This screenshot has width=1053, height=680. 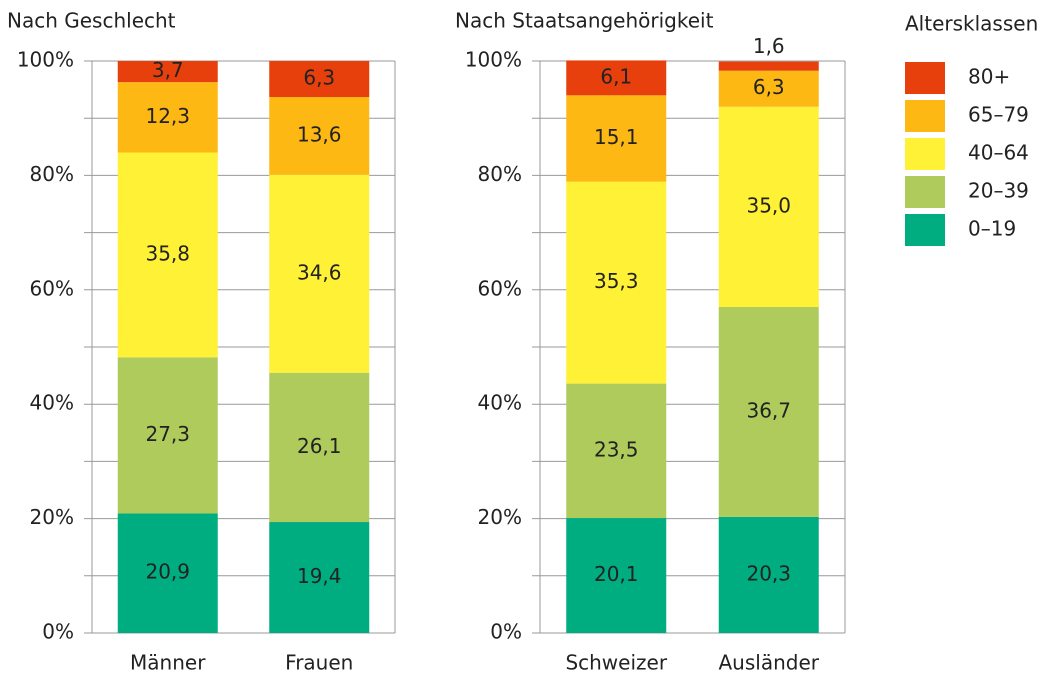 I want to click on value-label: 6,1, so click(x=616, y=76).